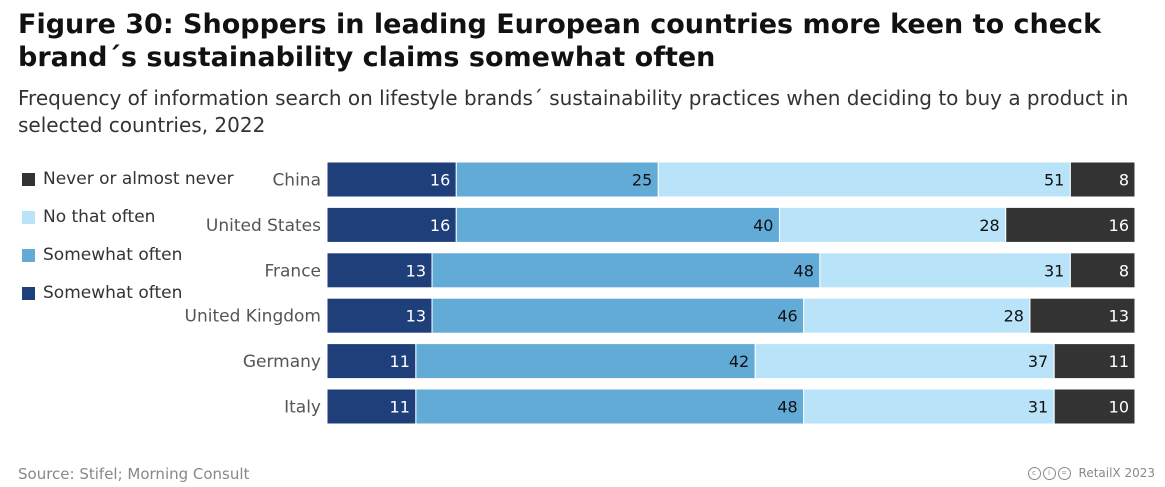 The height and width of the screenshot is (487, 1165). What do you see at coordinates (642, 180) in the screenshot?
I see `data-label: 25` at bounding box center [642, 180].